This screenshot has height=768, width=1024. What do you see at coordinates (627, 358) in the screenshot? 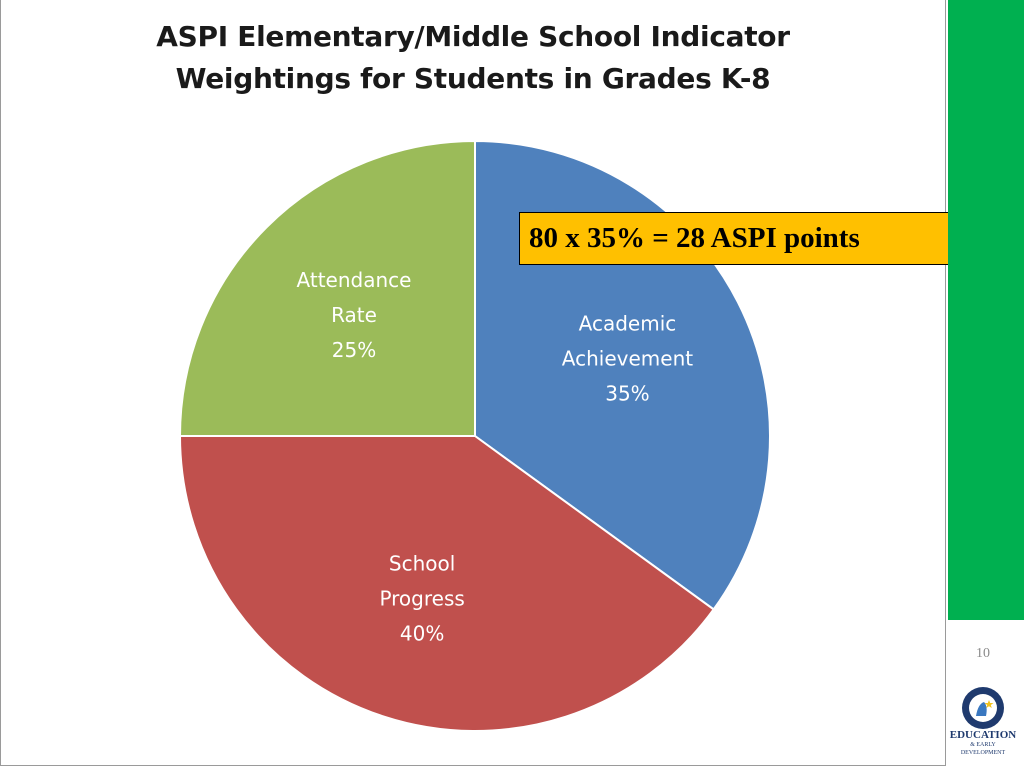
I see `slice-academic-achievement-label: Academic Achievement 35%` at bounding box center [627, 358].